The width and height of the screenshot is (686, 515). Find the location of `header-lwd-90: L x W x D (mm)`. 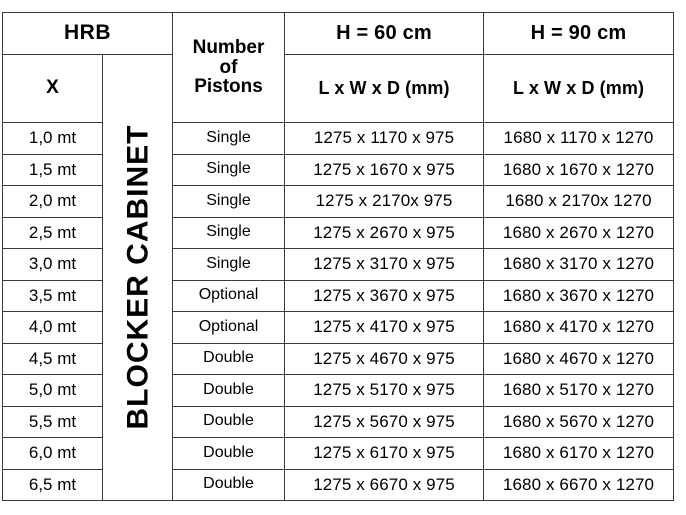

header-lwd-90: L x W x D (mm) is located at coordinates (578, 88).